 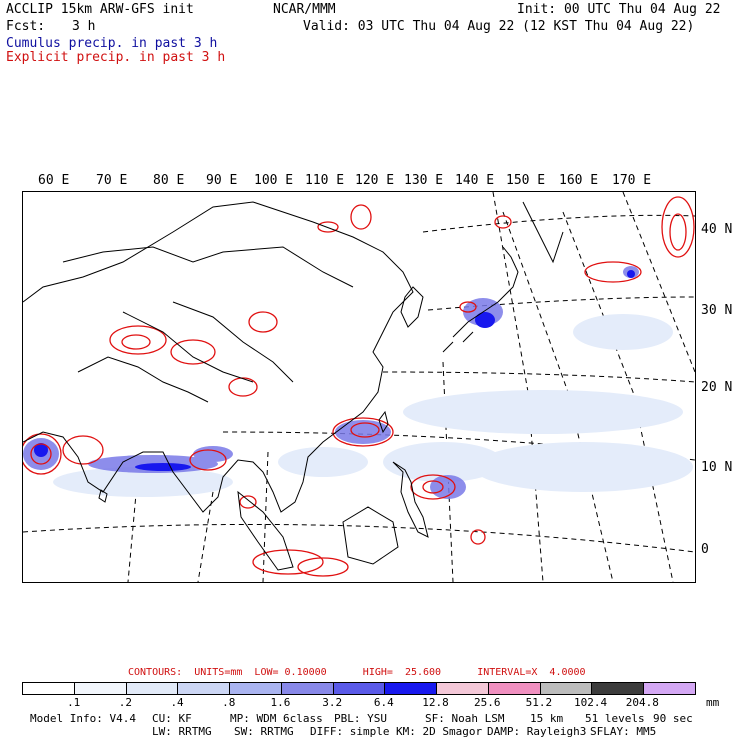 I want to click on lat-label: 10 N, so click(x=717, y=467).